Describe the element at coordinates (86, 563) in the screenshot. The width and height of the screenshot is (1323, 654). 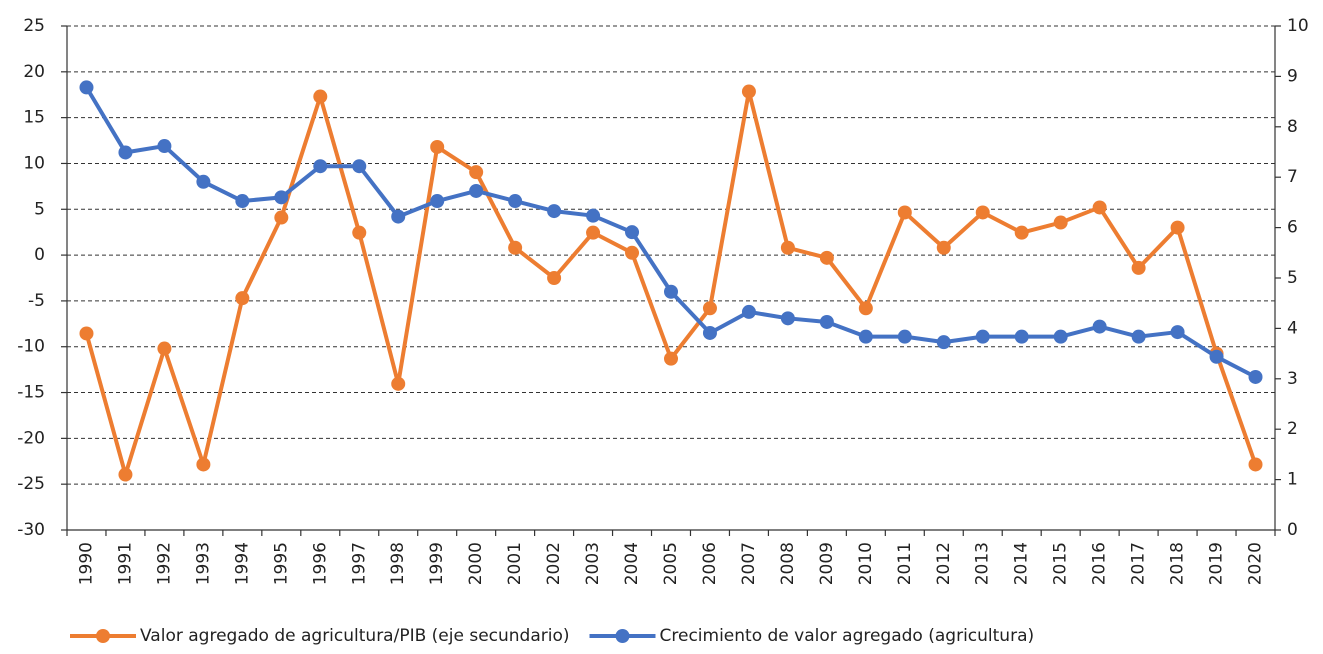
I see `x-tick-label: 1990` at that location.